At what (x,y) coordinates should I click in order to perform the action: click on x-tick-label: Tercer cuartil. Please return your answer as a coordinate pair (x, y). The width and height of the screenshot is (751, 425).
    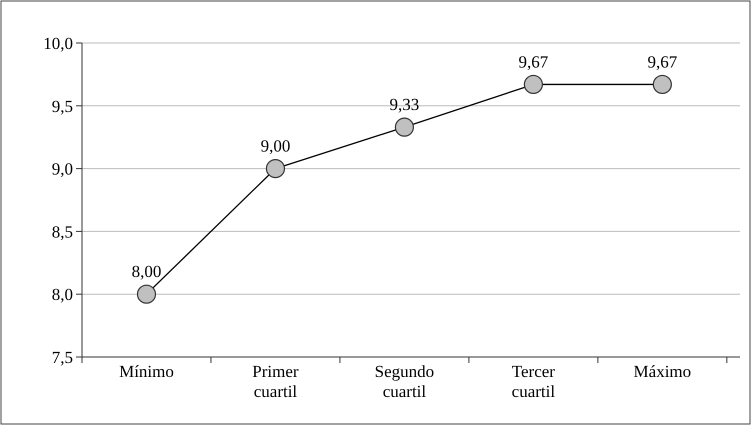
    Looking at the image, I should click on (534, 381).